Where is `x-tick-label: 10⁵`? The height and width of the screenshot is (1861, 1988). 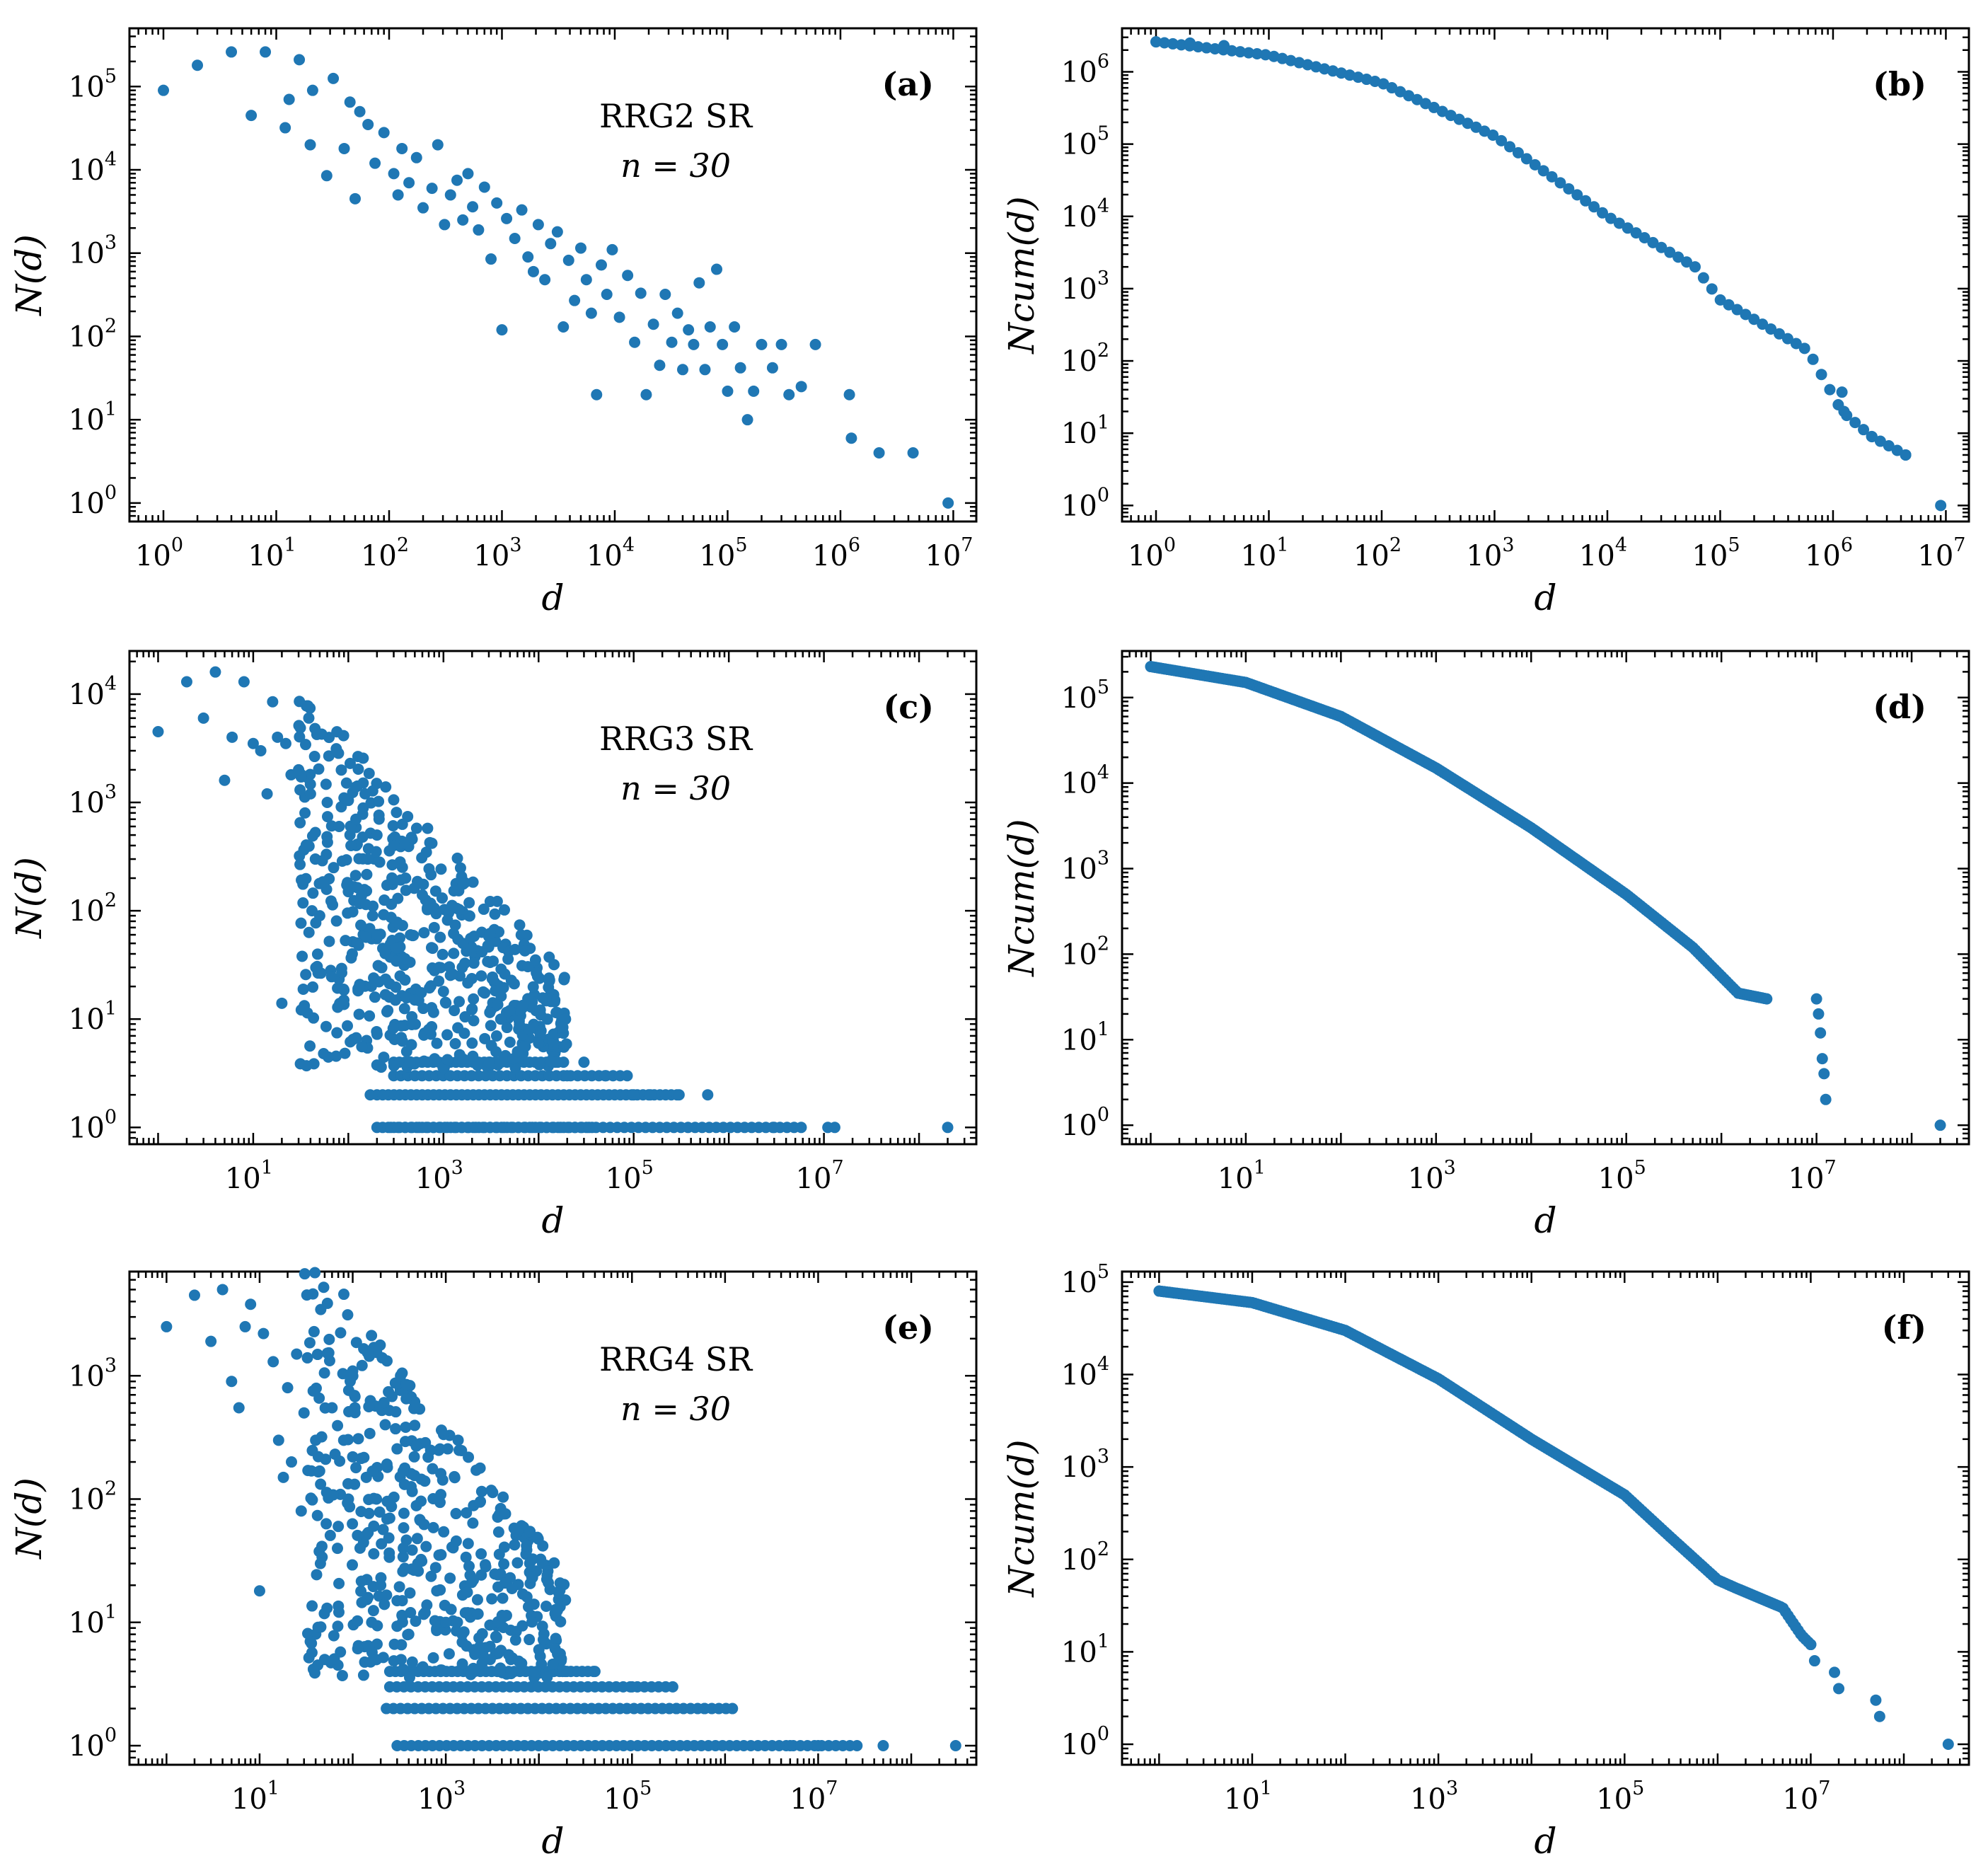
x-tick-label: 10⁵ is located at coordinates (723, 553).